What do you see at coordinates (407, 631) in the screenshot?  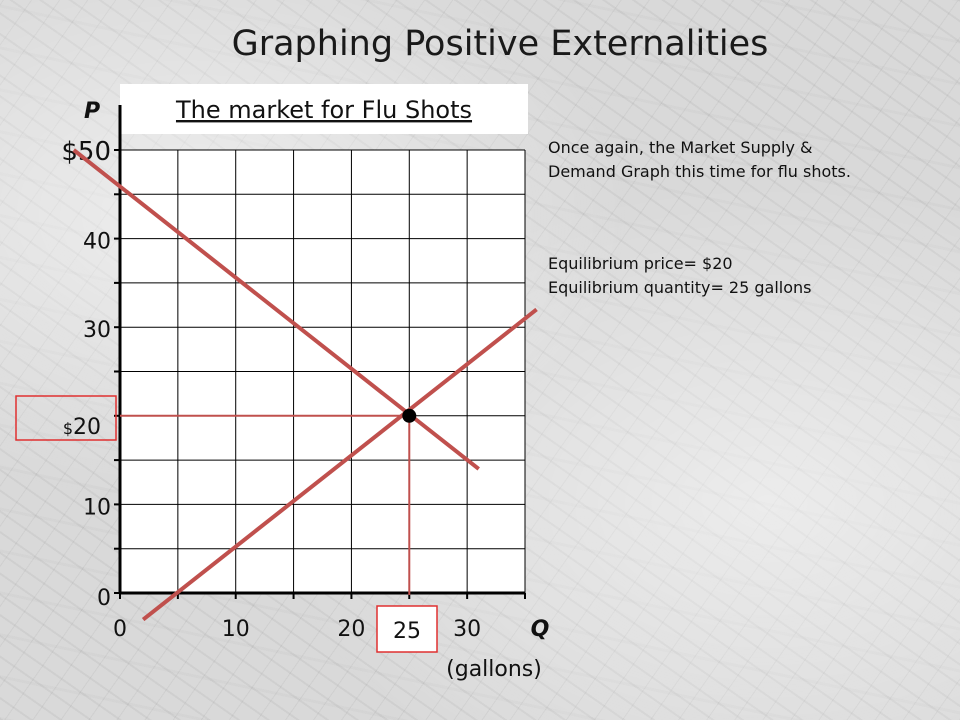 I see `equilibrium-quantity-label: 25` at bounding box center [407, 631].